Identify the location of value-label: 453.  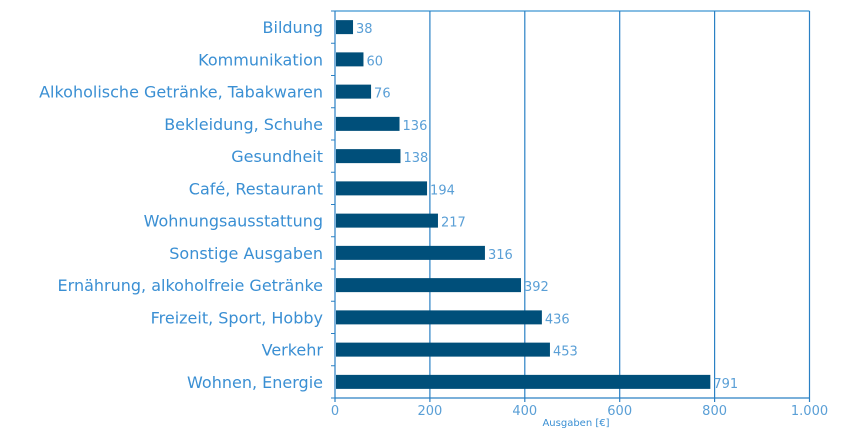
(565, 352).